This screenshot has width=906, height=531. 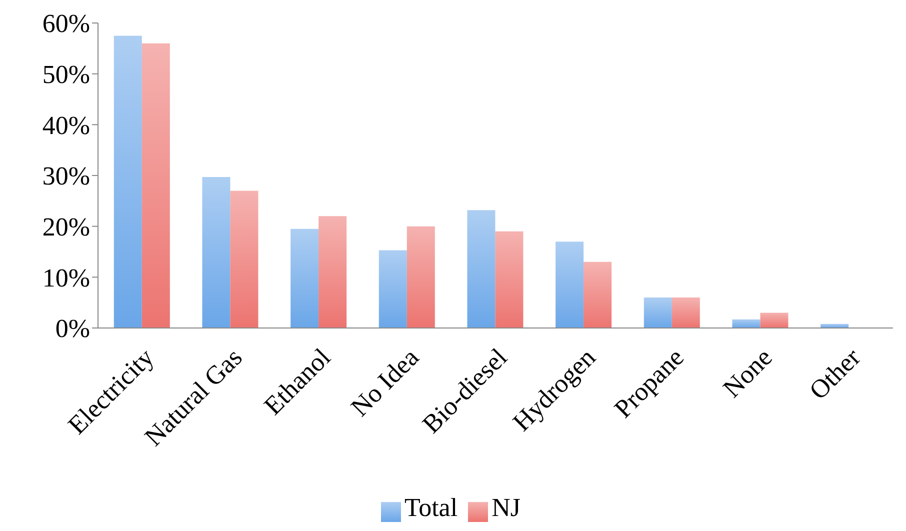 I want to click on y-tick-label: 60%, so click(x=66, y=23).